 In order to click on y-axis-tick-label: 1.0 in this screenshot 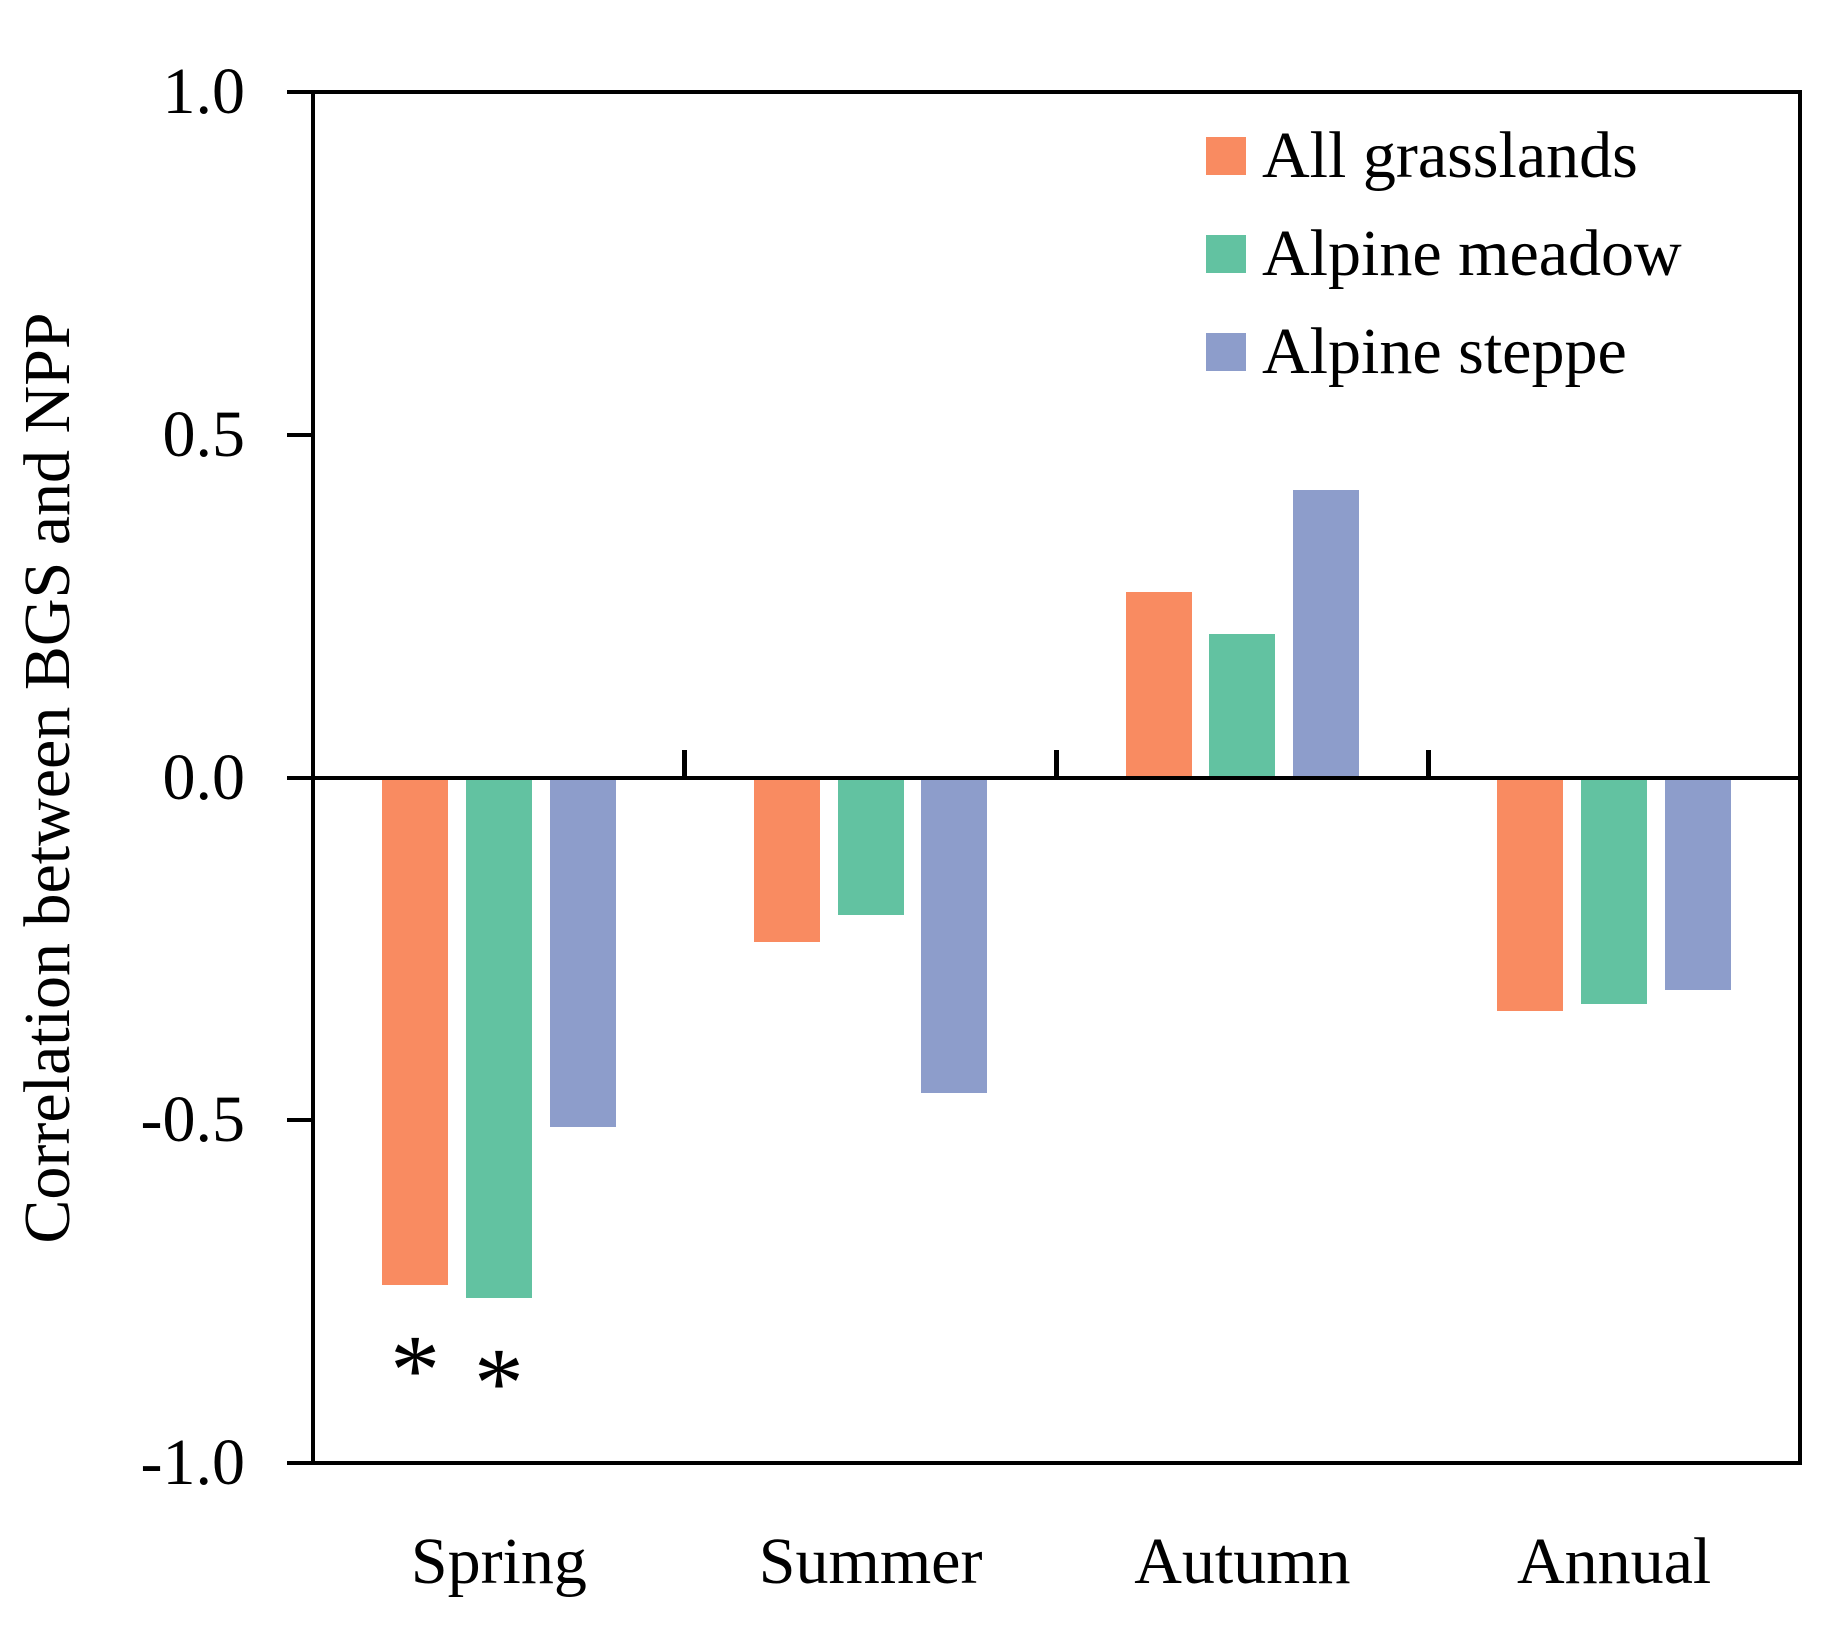, I will do `click(204, 91)`.